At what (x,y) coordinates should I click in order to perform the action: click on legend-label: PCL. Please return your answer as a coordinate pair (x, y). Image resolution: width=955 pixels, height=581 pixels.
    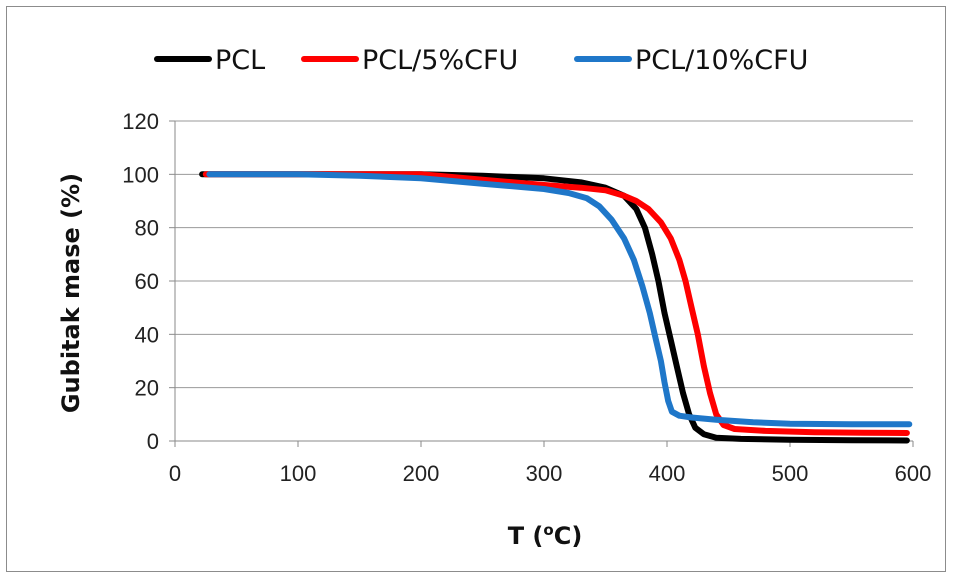
    Looking at the image, I should click on (240, 60).